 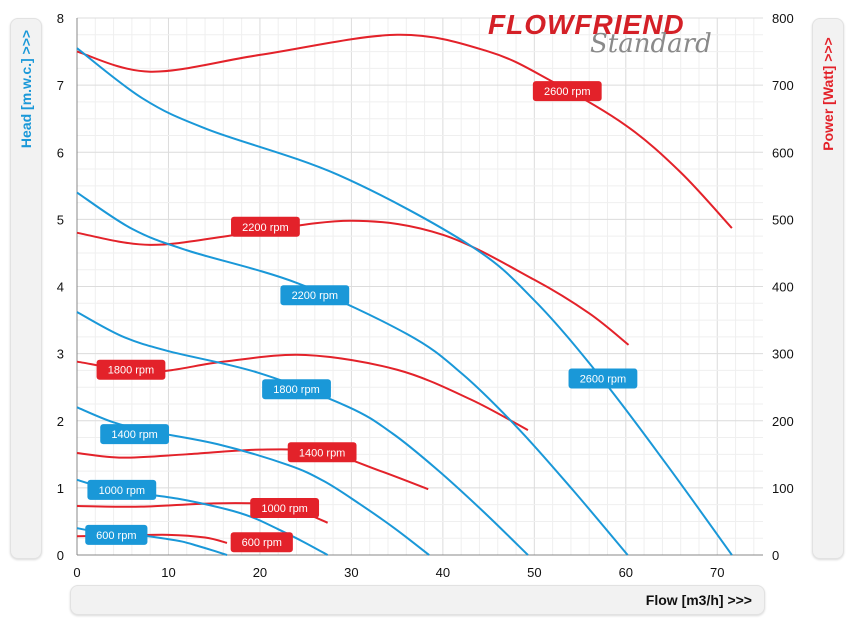 I want to click on power-label: 1800 rpm, so click(x=131, y=371).